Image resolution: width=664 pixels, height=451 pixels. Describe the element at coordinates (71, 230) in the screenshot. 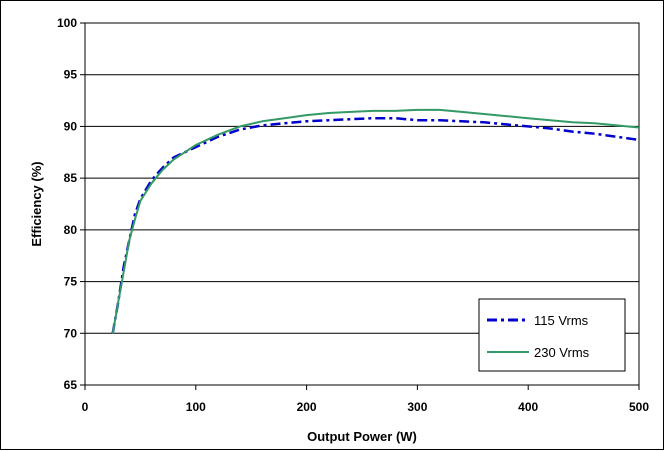

I see `y-tick-label: 80` at that location.